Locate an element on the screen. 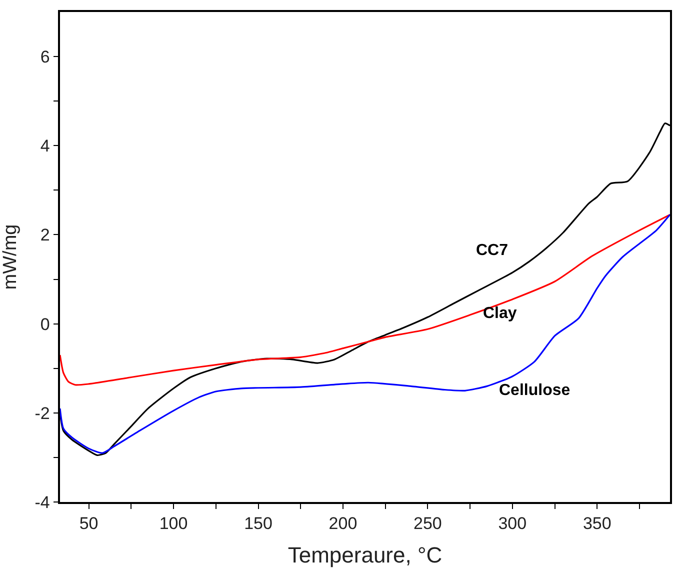 The width and height of the screenshot is (678, 570). series-label: Clay is located at coordinates (500, 313).